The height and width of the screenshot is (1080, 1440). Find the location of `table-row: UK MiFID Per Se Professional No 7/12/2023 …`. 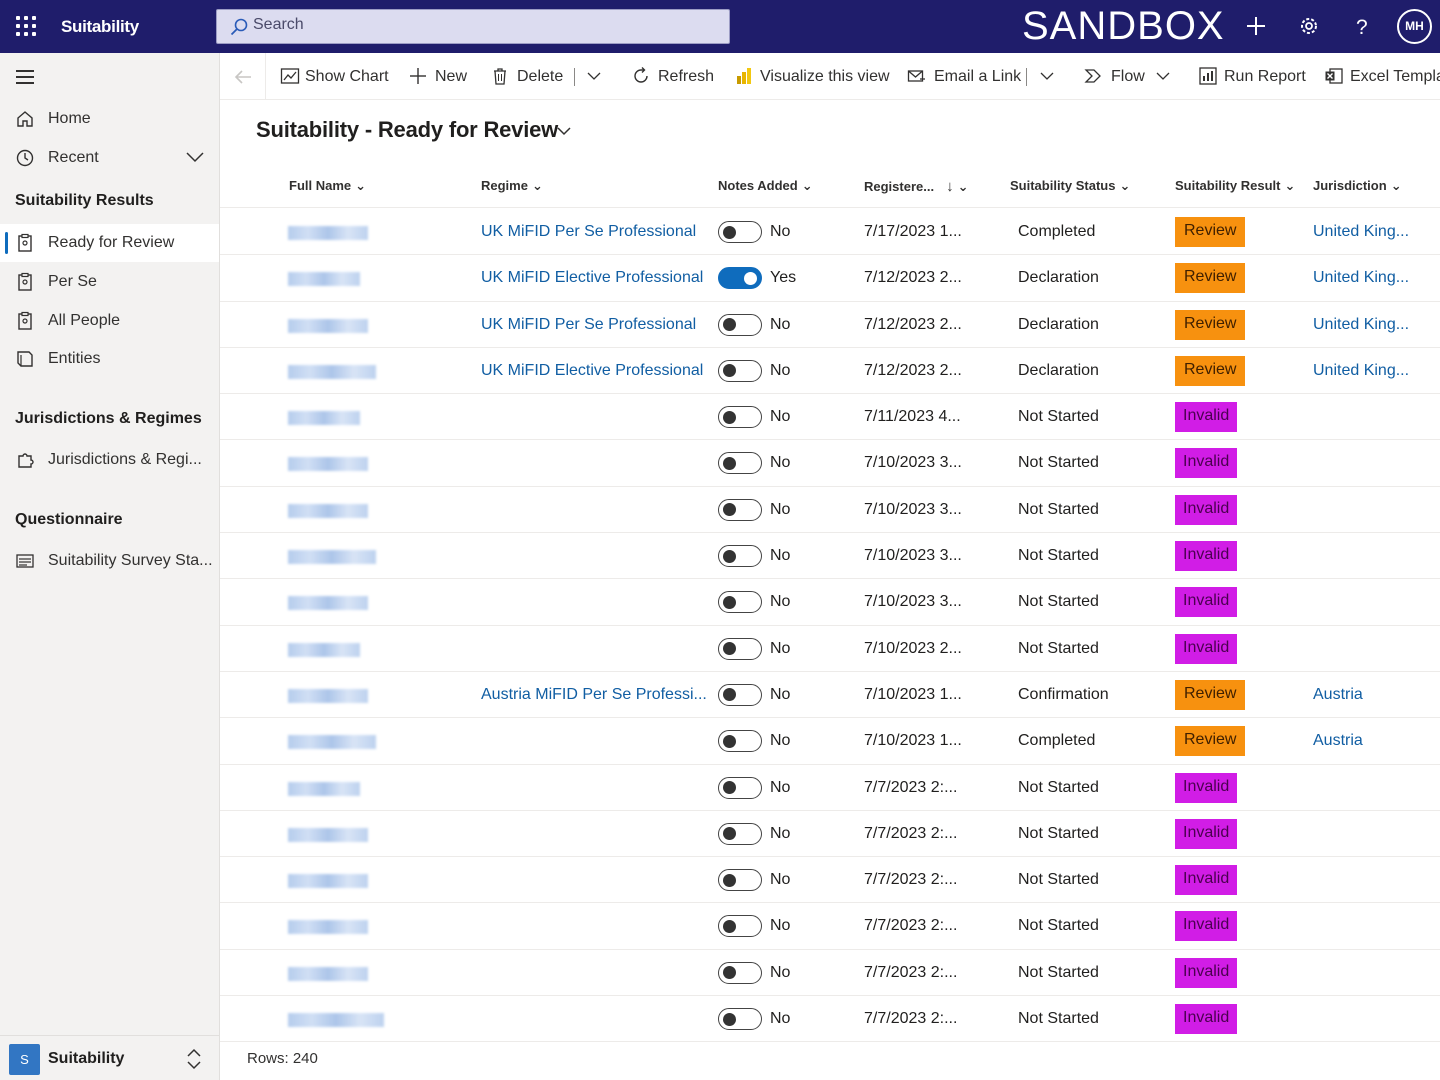

table-row: UK MiFID Per Se Professional No 7/12/2023 … is located at coordinates (830, 325).